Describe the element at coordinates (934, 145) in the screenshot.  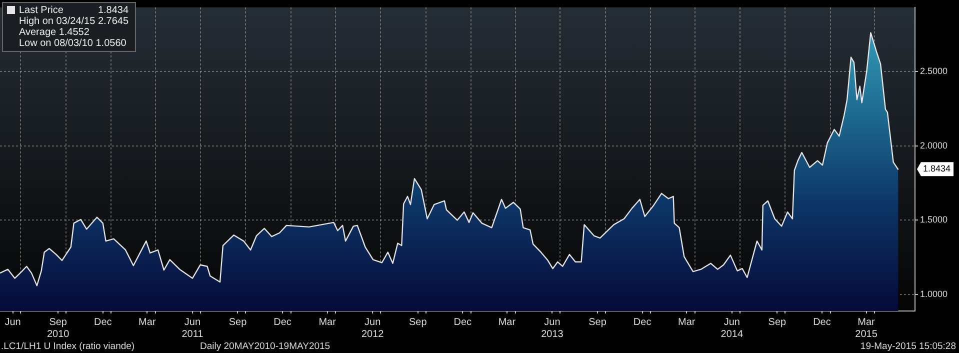
I see `y-tick-label: 2.0000` at that location.